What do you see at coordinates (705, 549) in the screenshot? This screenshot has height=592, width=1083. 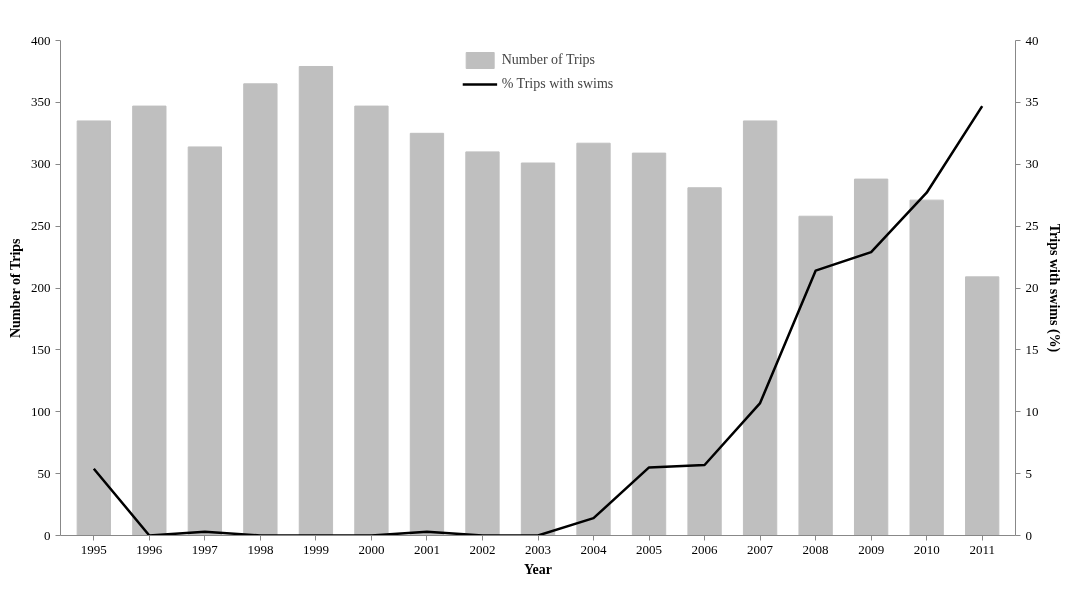 I see `x-tick-label: 2006` at bounding box center [705, 549].